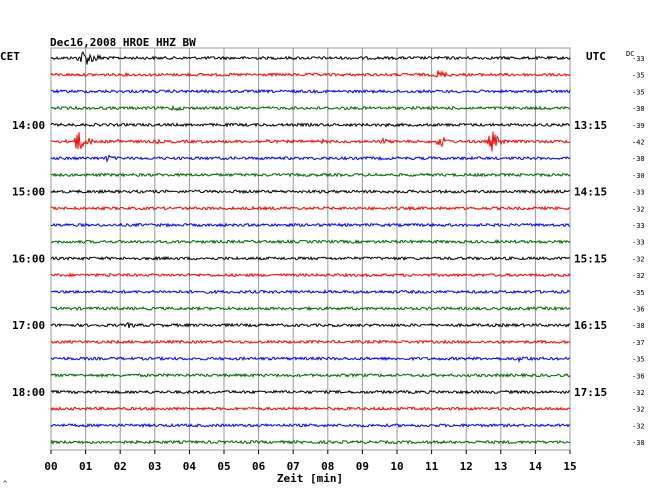 Image resolution: width=650 pixels, height=494 pixels. I want to click on x-tick-label: 11, so click(432, 466).